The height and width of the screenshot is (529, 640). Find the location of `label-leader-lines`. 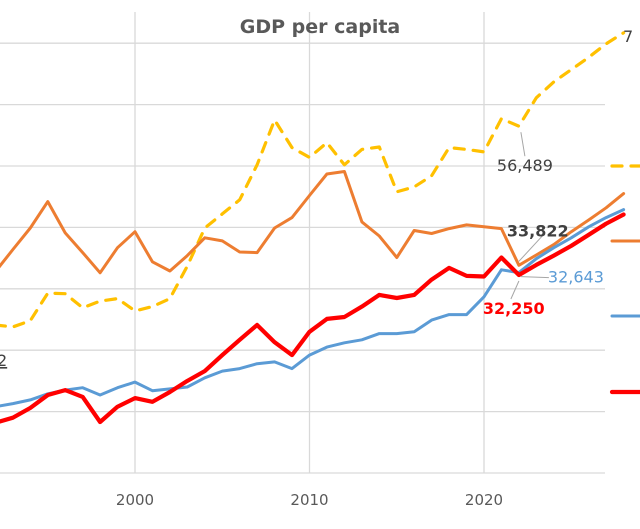

label-leader-lines is located at coordinates (529, 216).